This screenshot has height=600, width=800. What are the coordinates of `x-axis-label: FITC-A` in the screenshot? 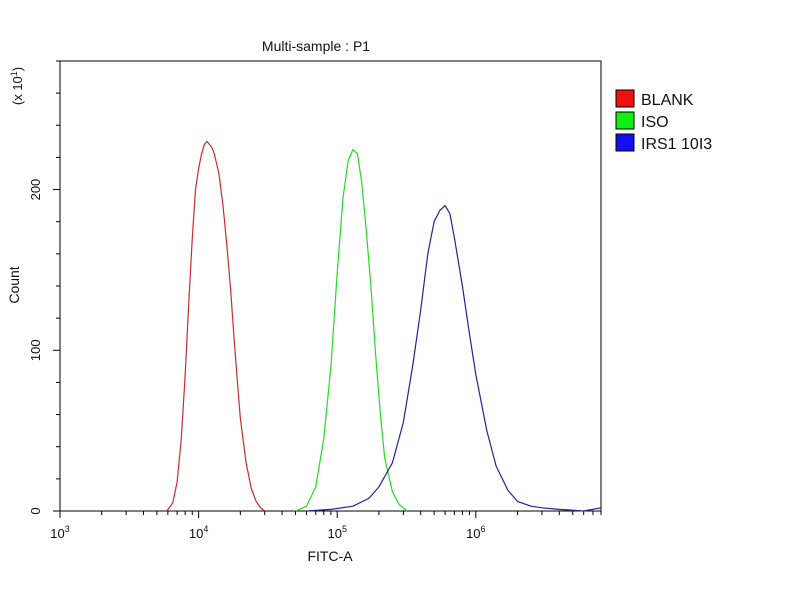 It's located at (330, 556).